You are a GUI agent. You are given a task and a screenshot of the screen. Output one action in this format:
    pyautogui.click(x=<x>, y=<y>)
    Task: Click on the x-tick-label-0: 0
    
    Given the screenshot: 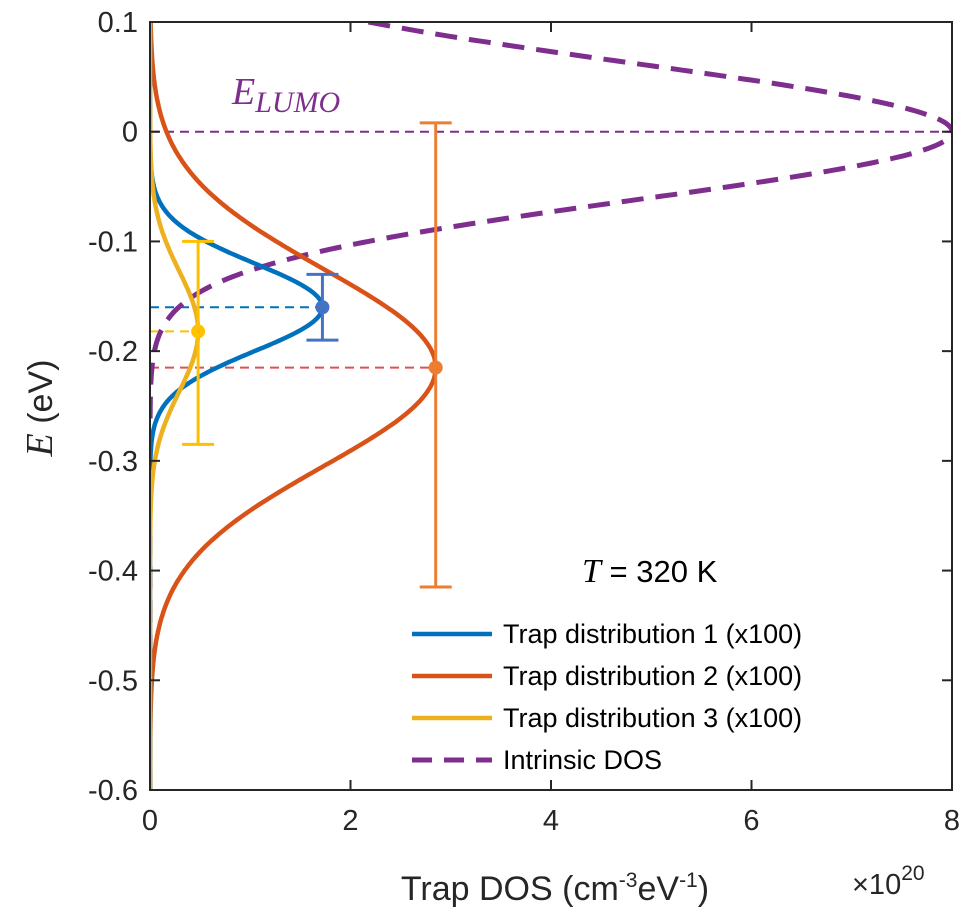 What is the action you would take?
    pyautogui.click(x=150, y=821)
    